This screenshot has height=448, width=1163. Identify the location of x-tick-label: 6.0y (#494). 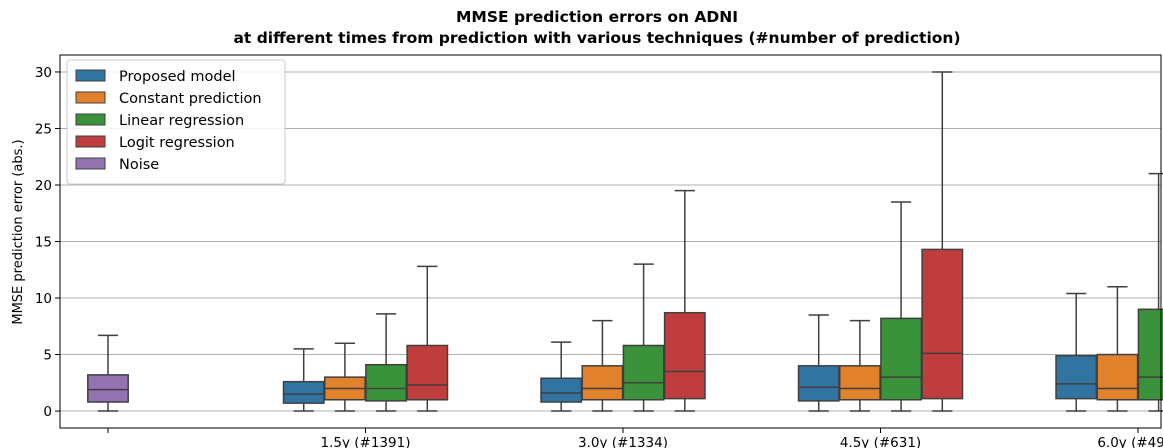
(1130, 441).